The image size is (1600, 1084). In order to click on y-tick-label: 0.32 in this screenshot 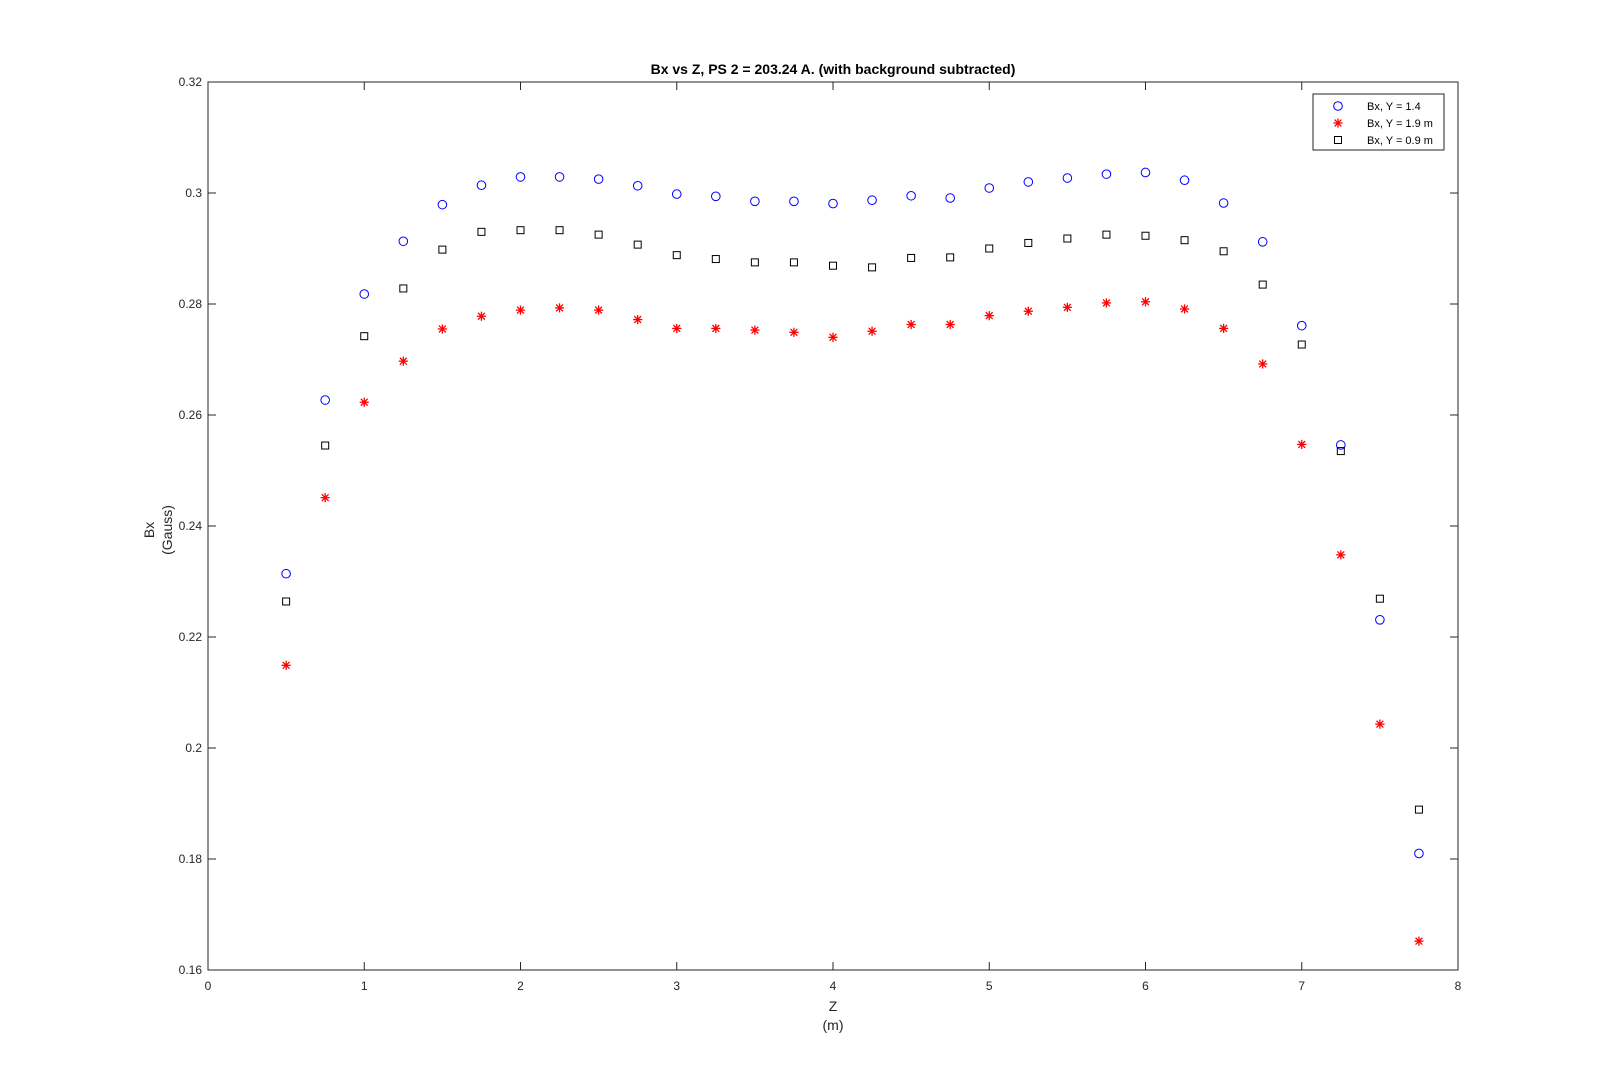, I will do `click(191, 82)`.